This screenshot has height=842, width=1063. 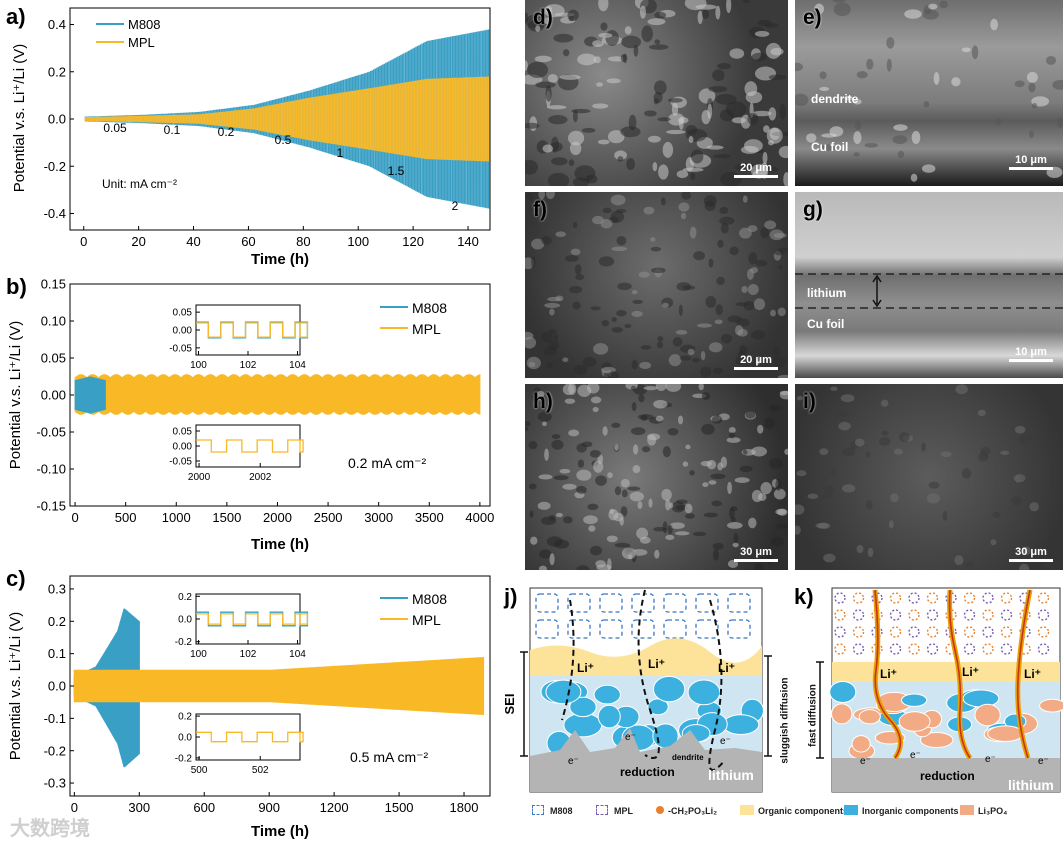 What do you see at coordinates (914, 721) in the screenshot?
I see `grain` at bounding box center [914, 721].